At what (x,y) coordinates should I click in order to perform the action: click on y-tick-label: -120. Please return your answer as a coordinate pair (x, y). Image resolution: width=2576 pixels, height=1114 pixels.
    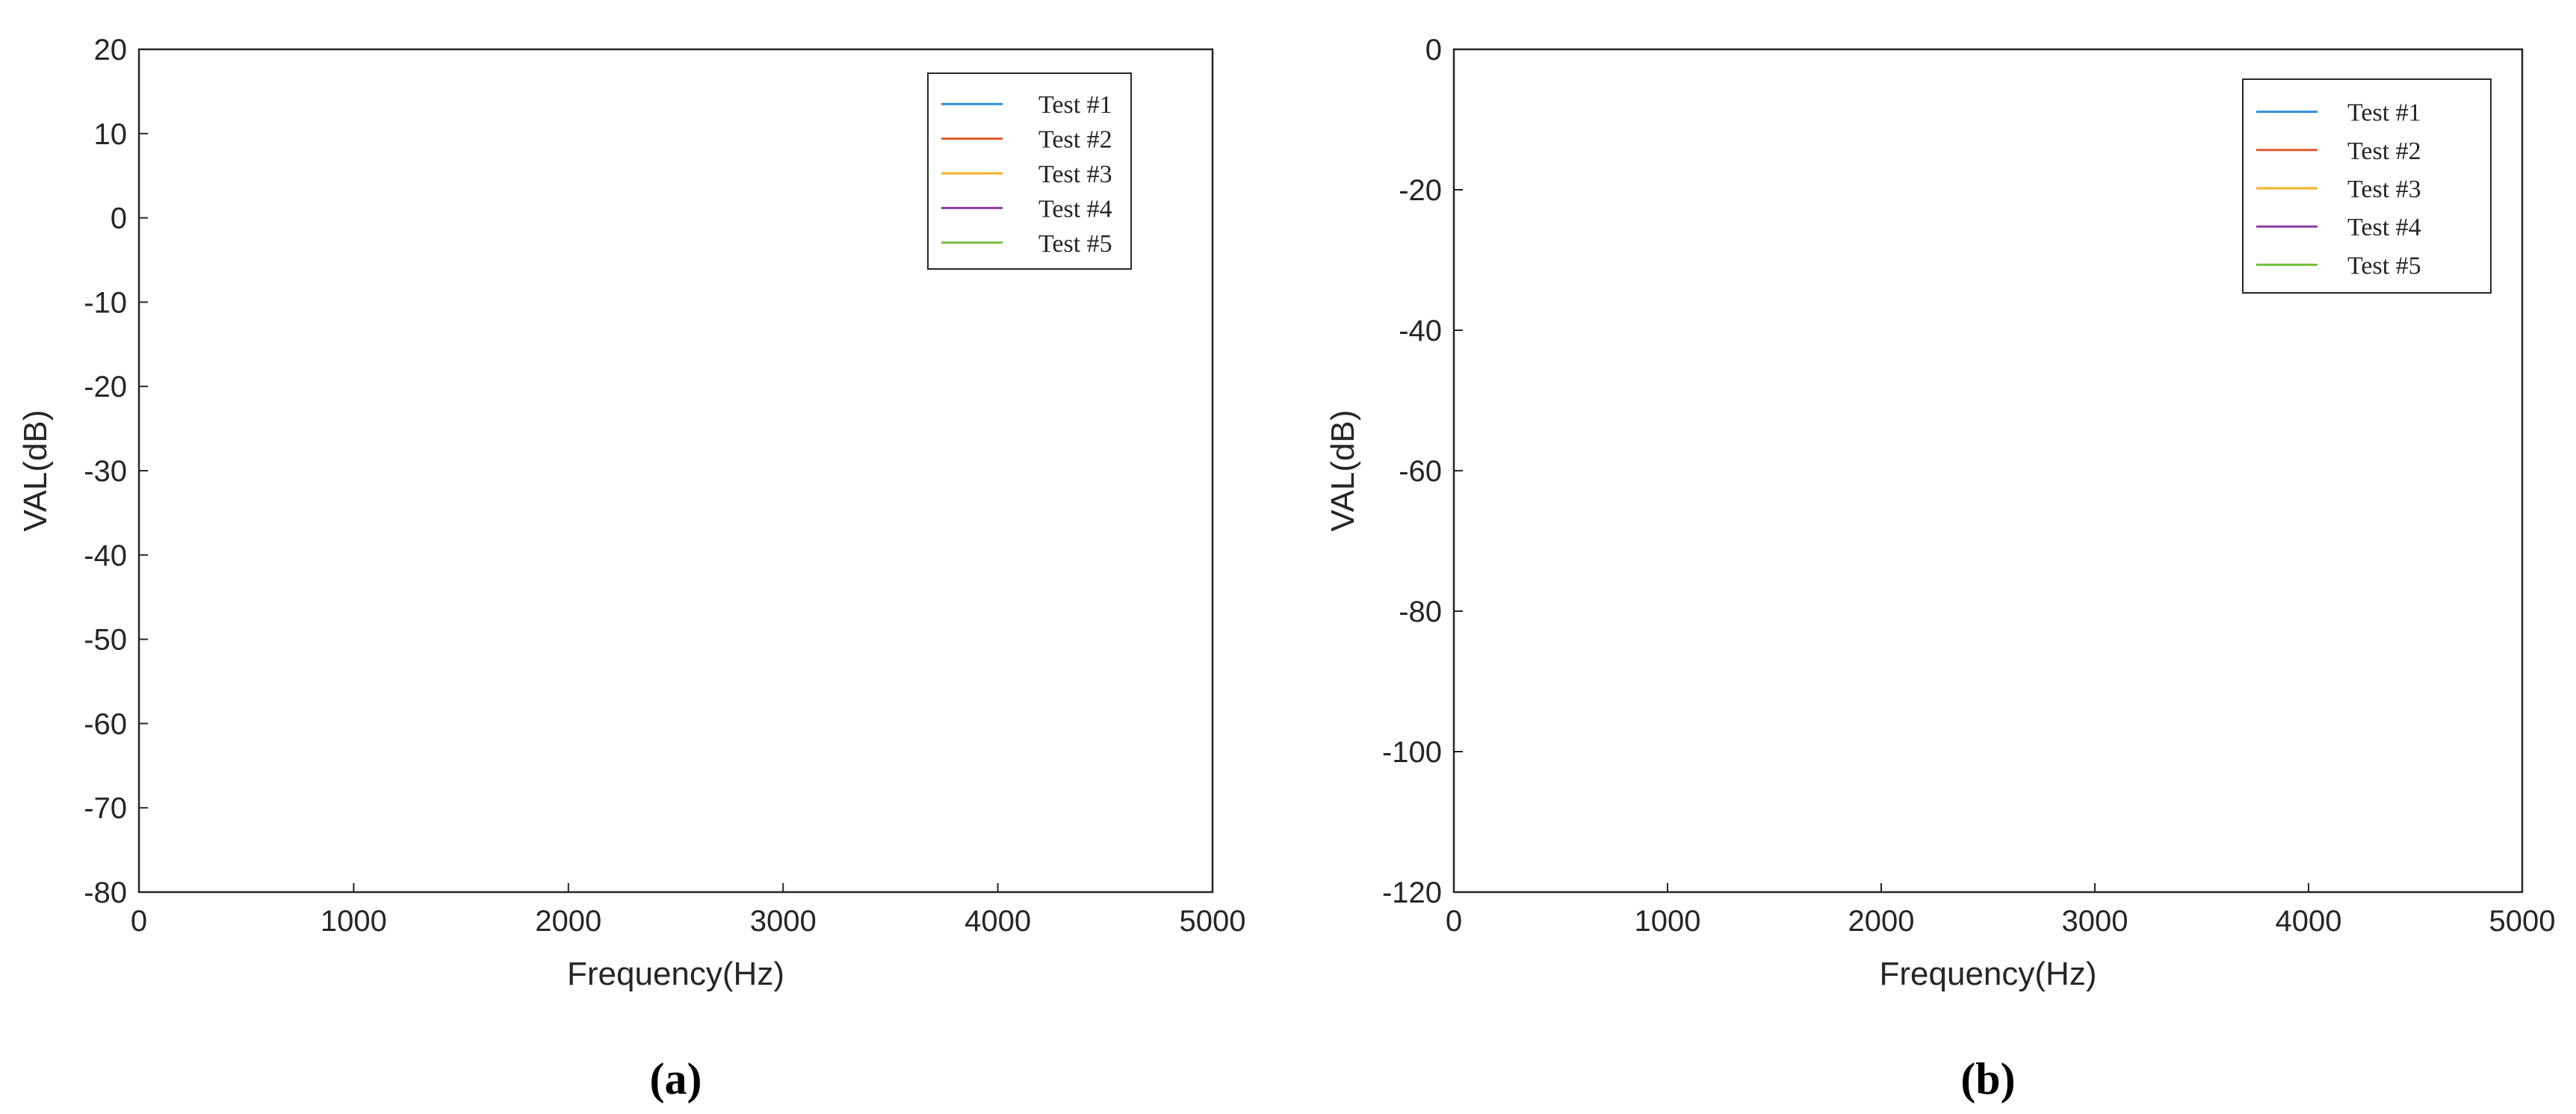
    Looking at the image, I should click on (1412, 892).